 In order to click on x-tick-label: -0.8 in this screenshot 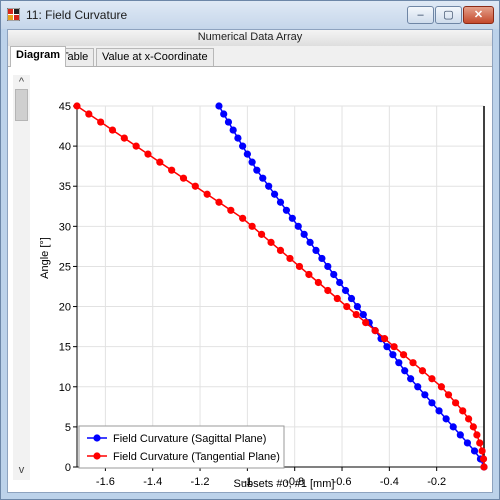, I will do `click(294, 482)`.